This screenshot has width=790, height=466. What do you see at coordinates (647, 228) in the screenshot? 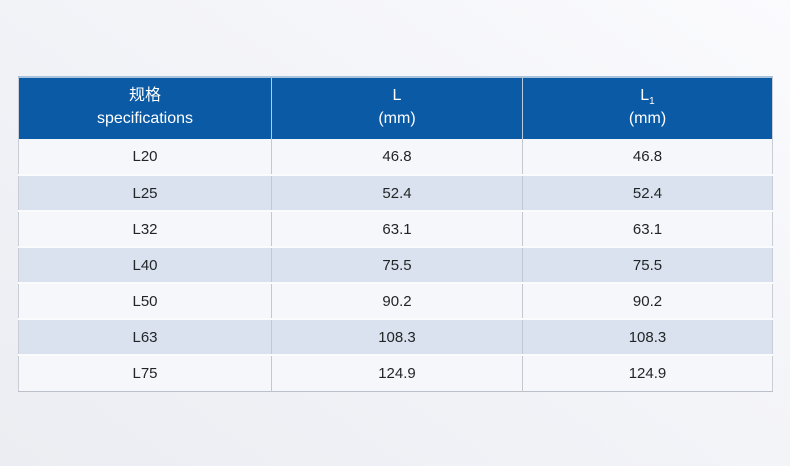
I see `table-cell-l1: 63.1` at bounding box center [647, 228].